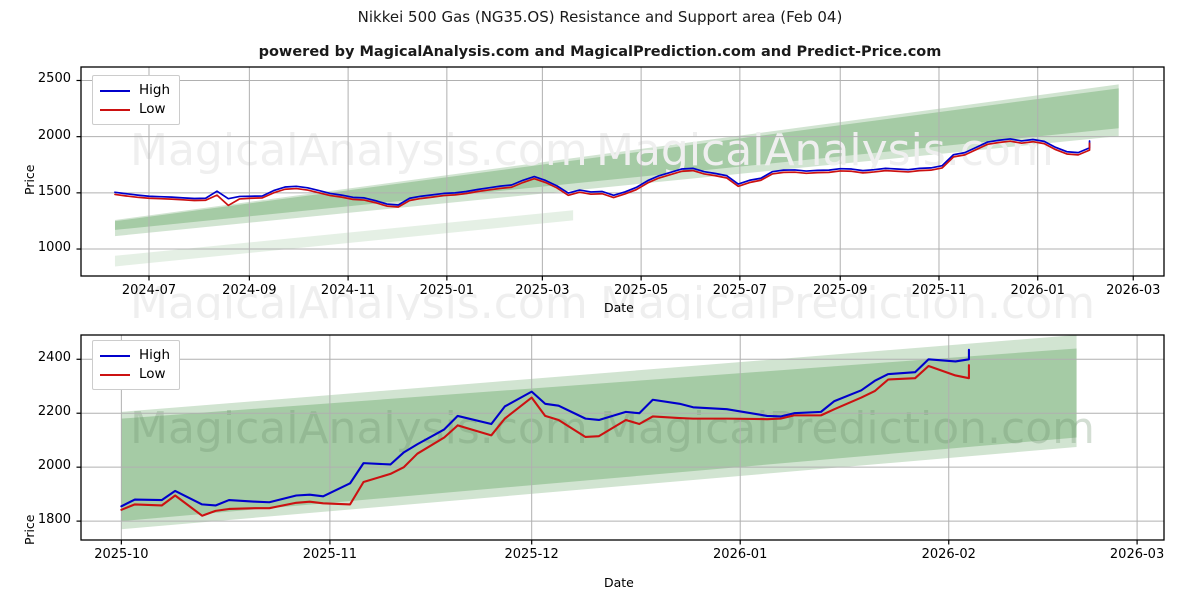 This screenshot has height=600, width=1200. Describe the element at coordinates (619, 582) in the screenshot. I see `zoom-x-axis-label: Date` at that location.